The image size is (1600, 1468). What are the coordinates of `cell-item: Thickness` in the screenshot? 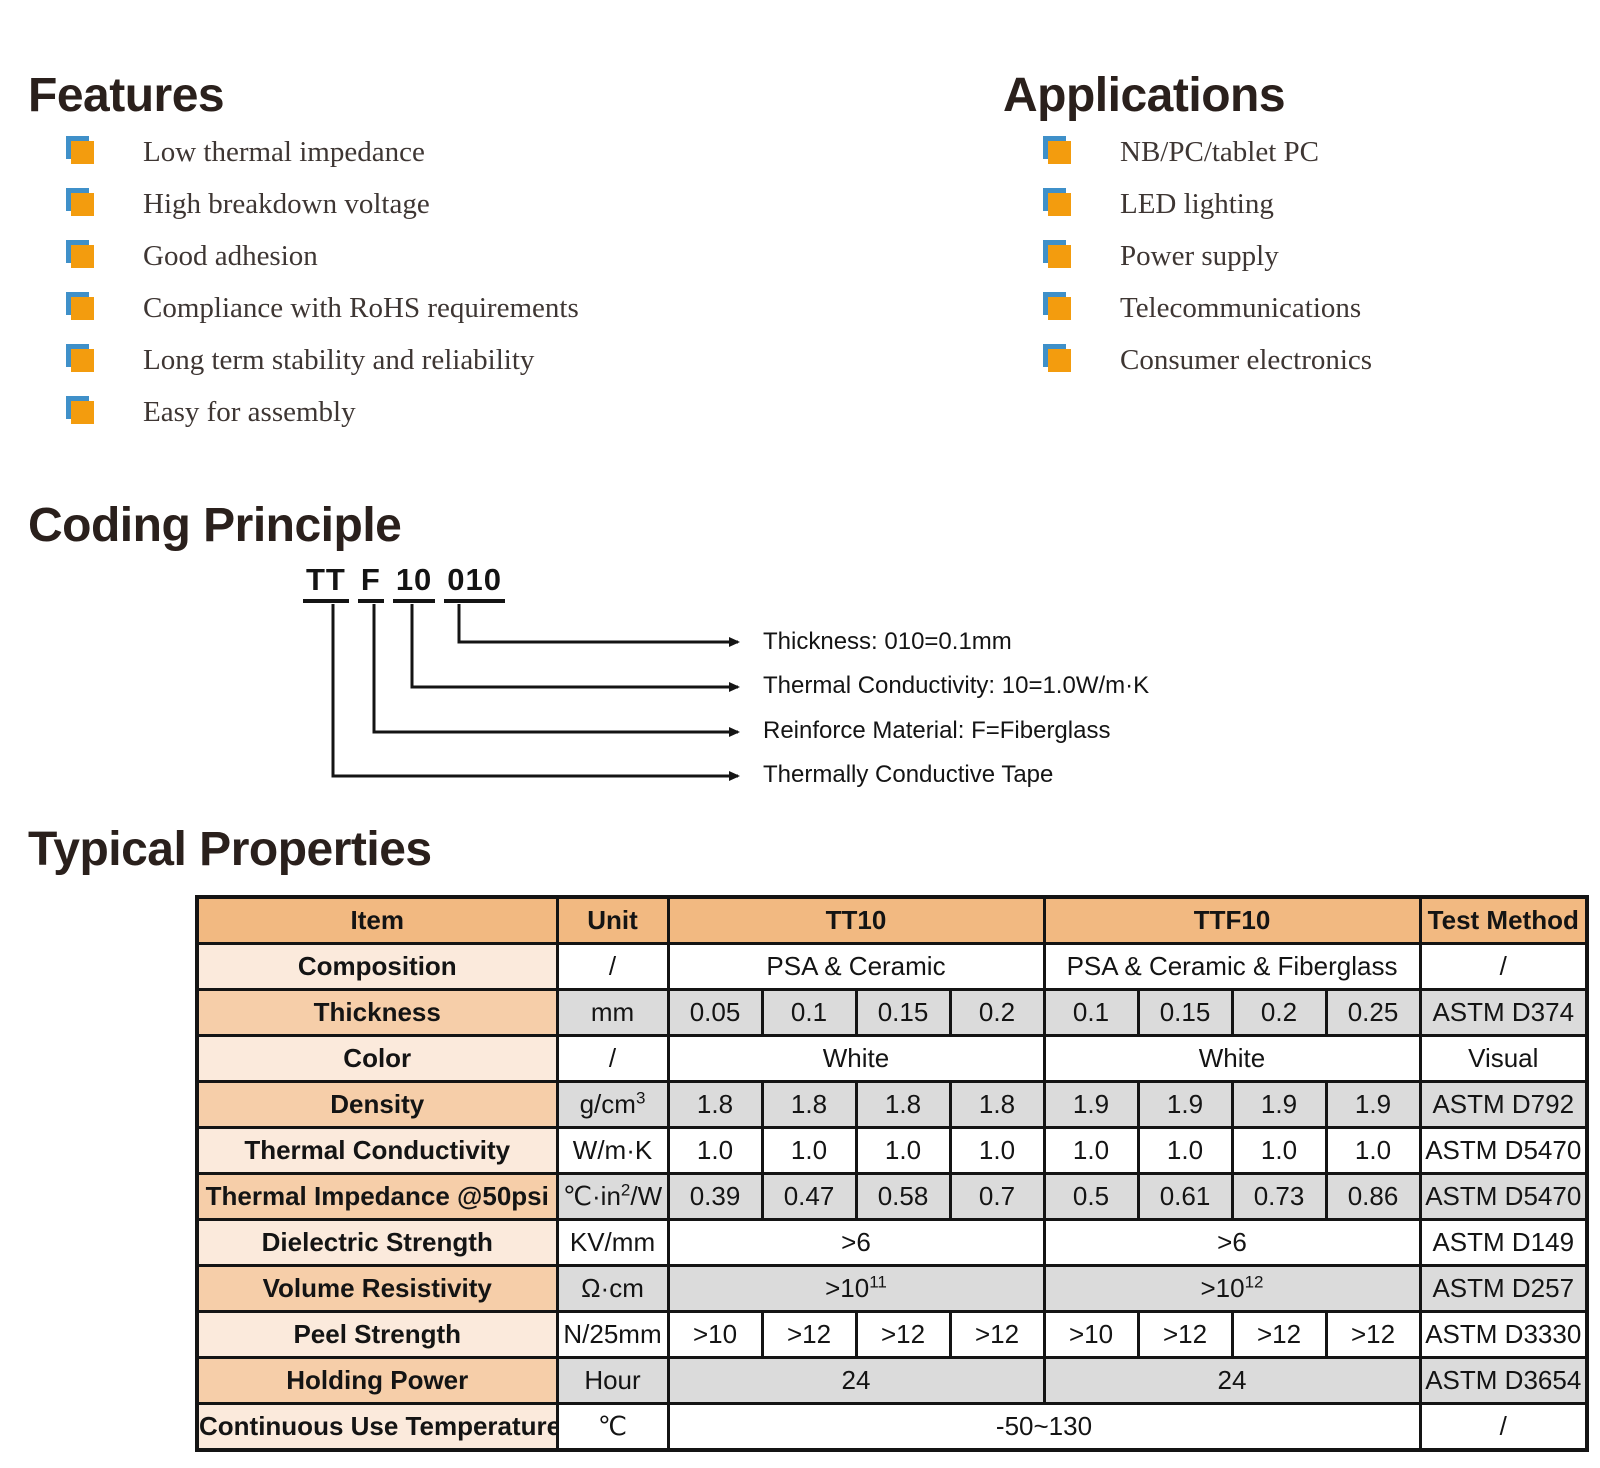 It's located at (377, 1012).